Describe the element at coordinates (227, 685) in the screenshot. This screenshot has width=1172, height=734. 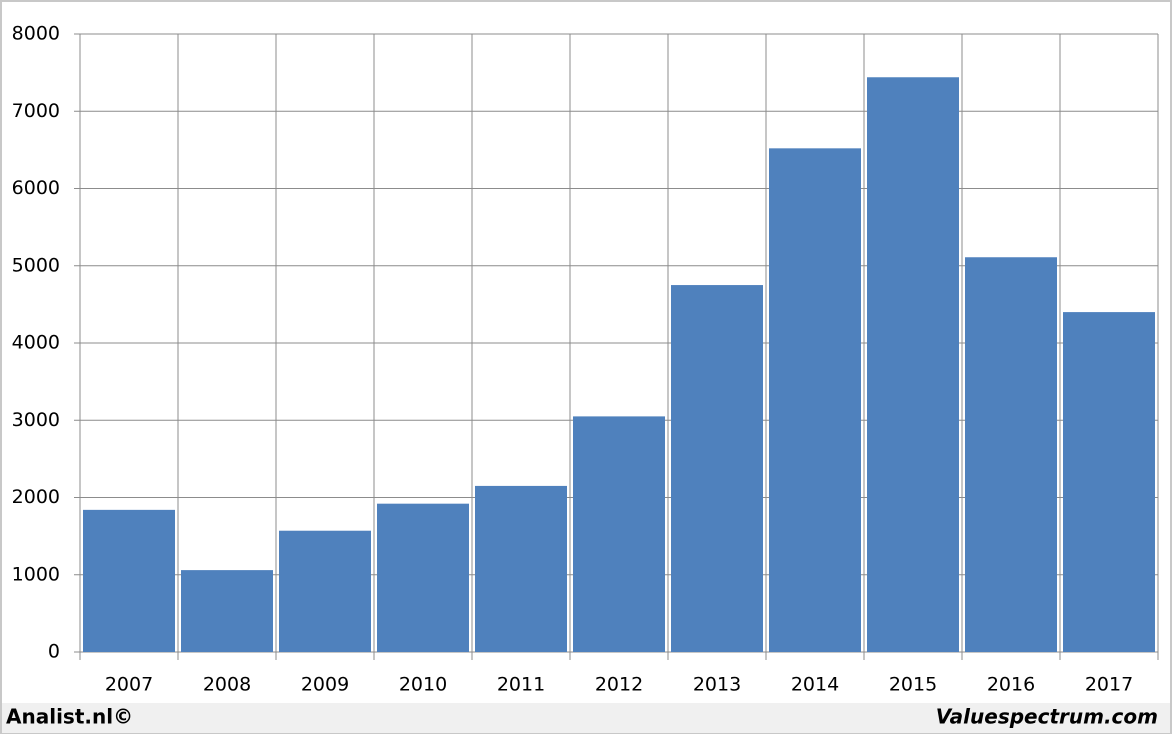
I see `x-tick-label: 2008` at that location.